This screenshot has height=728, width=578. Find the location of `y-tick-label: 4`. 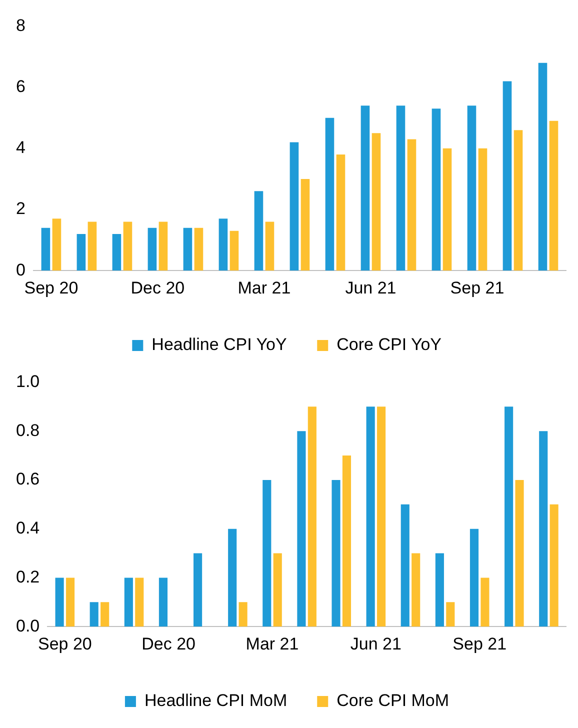

y-tick-label: 4 is located at coordinates (21, 148).